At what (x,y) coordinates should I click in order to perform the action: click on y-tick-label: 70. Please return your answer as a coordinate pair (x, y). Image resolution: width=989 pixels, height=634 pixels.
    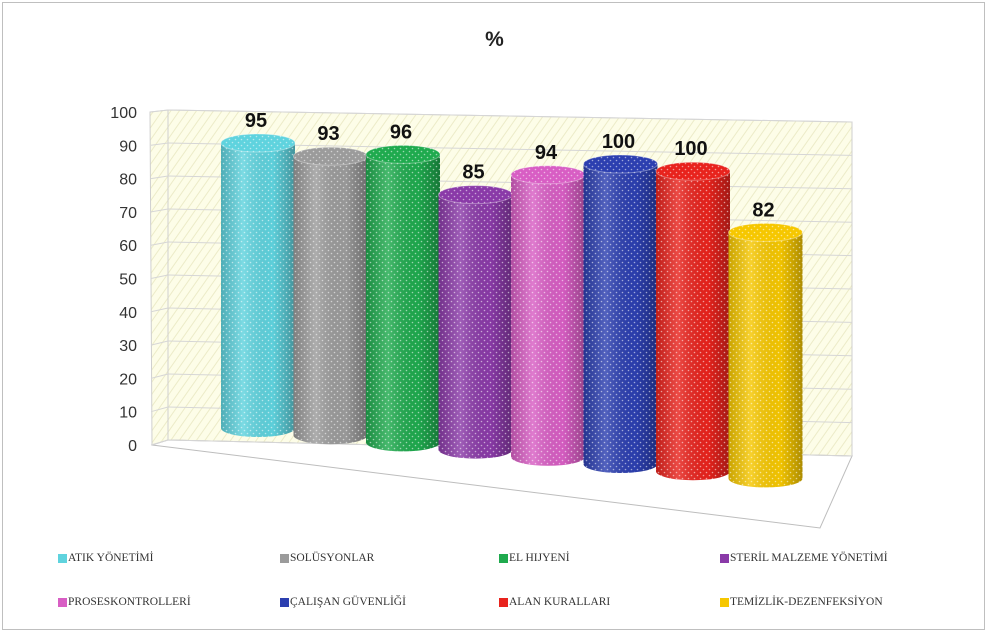
    Looking at the image, I should click on (128, 213).